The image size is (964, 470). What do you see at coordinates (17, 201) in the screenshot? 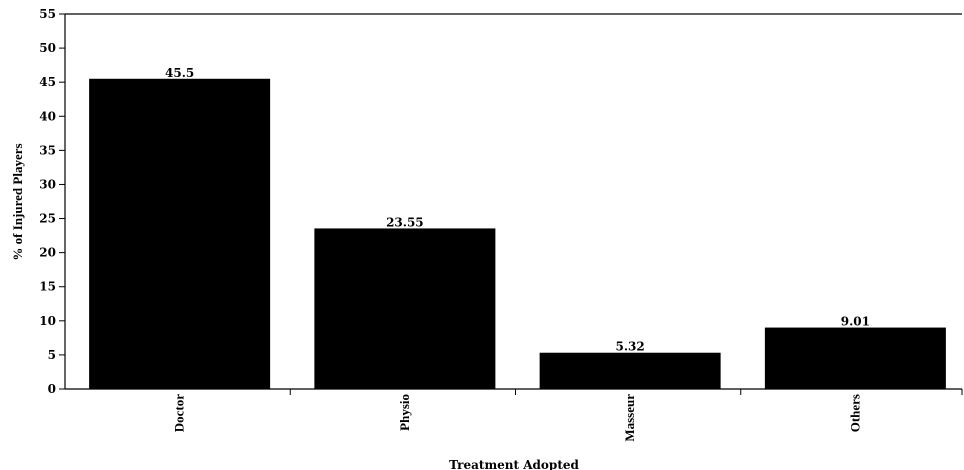
I see `y-axis-title: % of Injured Players` at bounding box center [17, 201].